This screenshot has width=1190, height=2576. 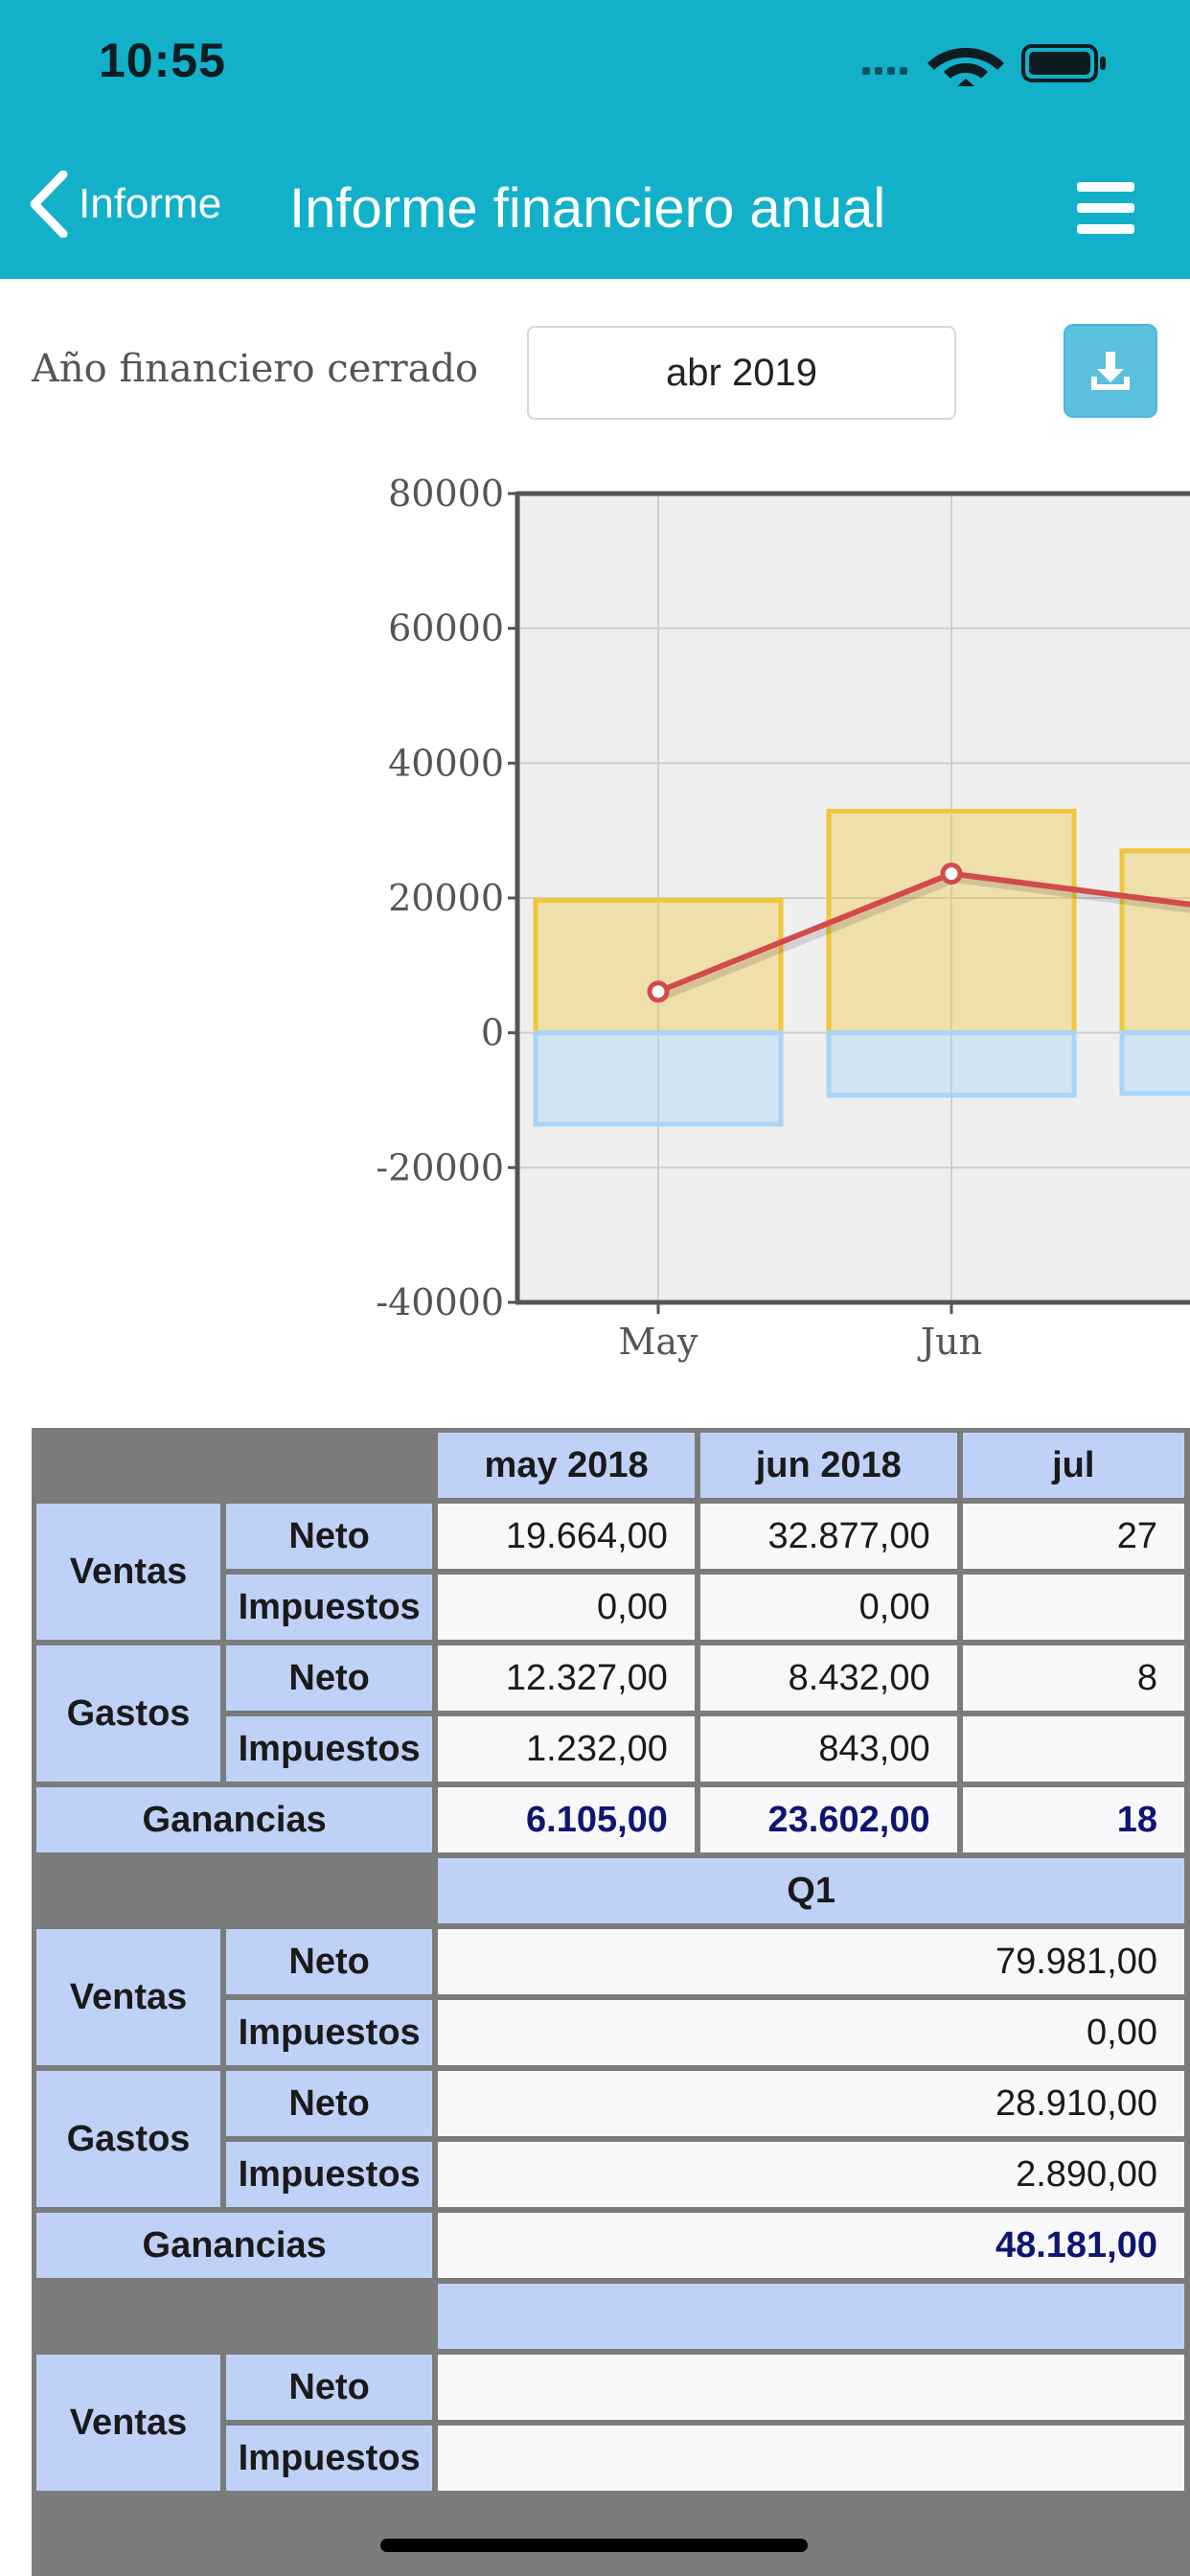 I want to click on x-tick-label: May, so click(x=658, y=1342).